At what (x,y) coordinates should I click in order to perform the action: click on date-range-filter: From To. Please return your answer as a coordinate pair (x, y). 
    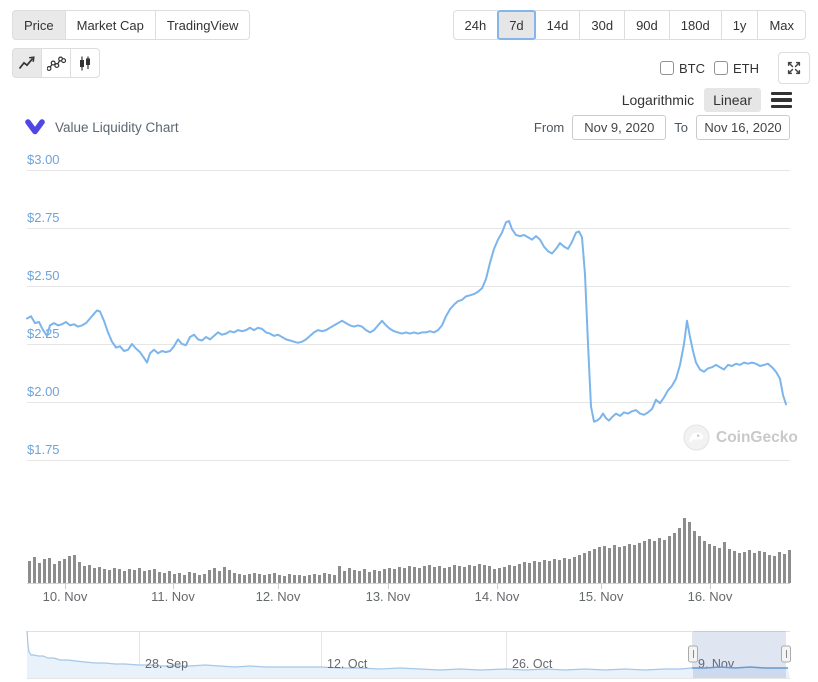
    Looking at the image, I should click on (662, 127).